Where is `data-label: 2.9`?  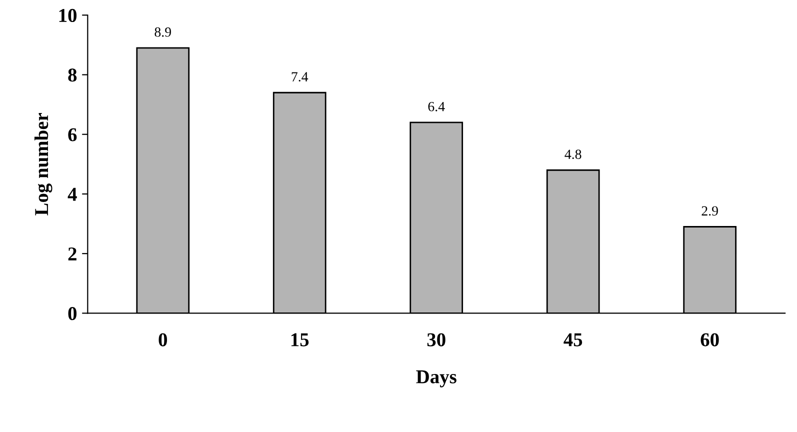
data-label: 2.9 is located at coordinates (710, 211).